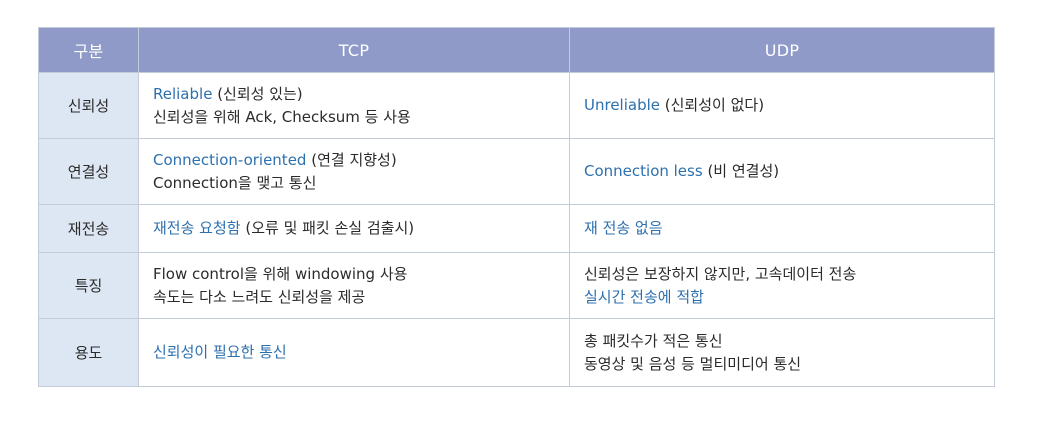 The height and width of the screenshot is (432, 1040). I want to click on header-row: 구분 TCP UDP, so click(516, 50).